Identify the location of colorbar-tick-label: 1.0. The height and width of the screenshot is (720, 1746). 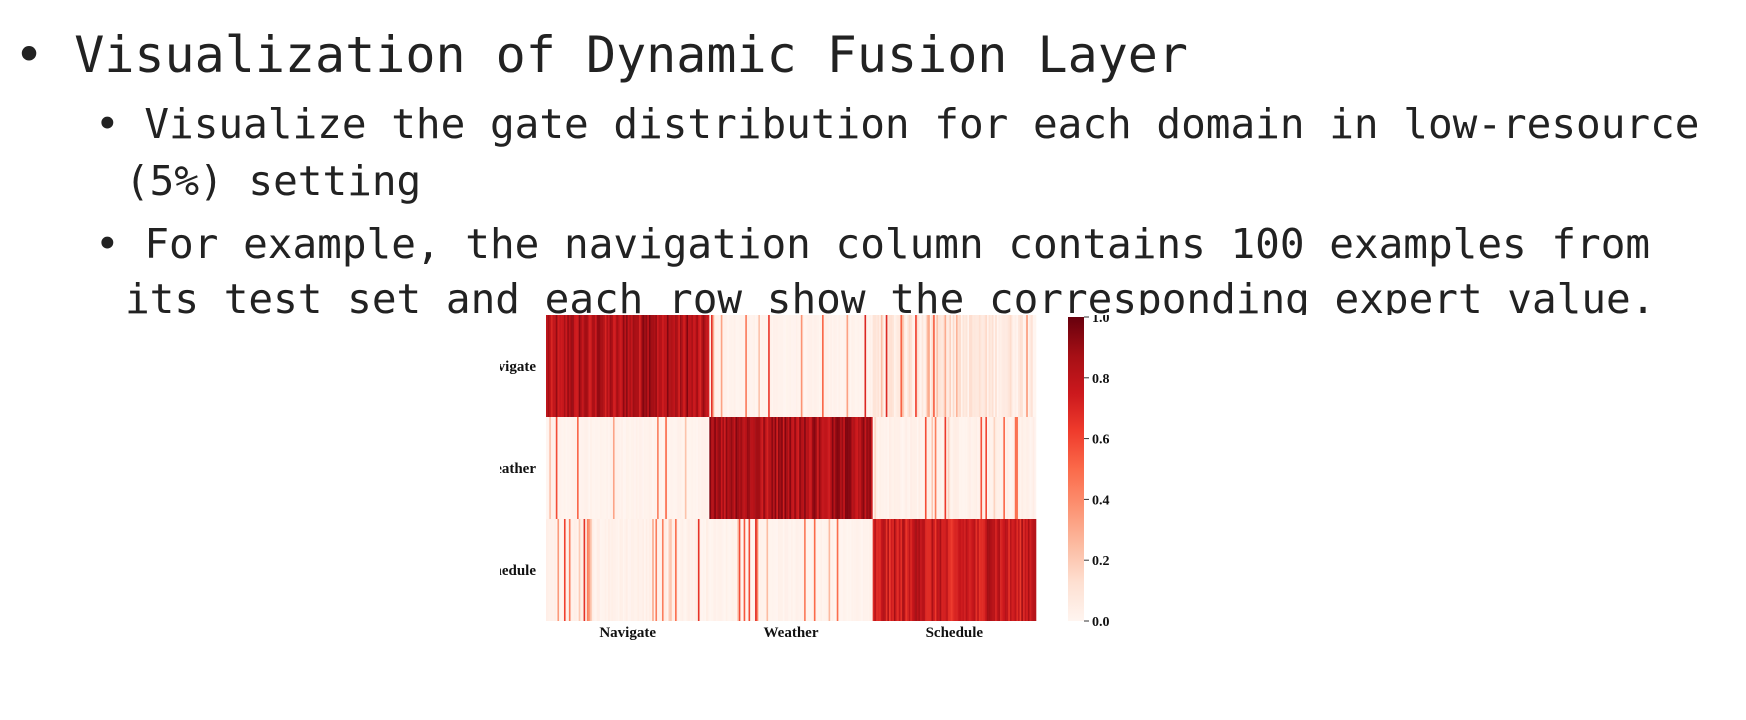
(1101, 320).